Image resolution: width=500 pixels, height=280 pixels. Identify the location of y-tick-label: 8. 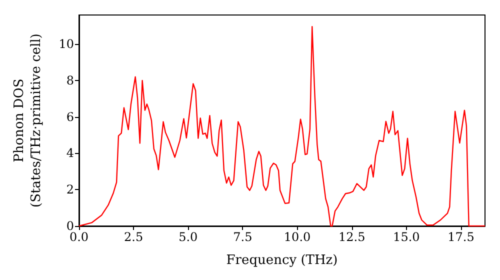
(70, 80).